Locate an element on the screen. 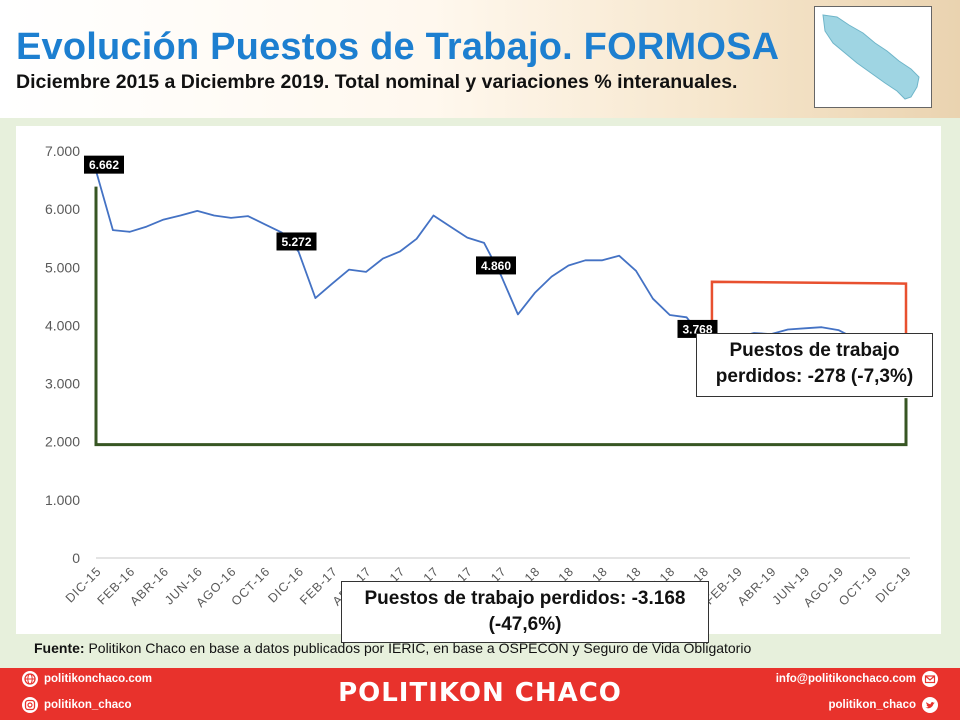 Image resolution: width=960 pixels, height=720 pixels. annotation-total-line1: Puestos de trabajo perdidos: -3.168 is located at coordinates (525, 598).